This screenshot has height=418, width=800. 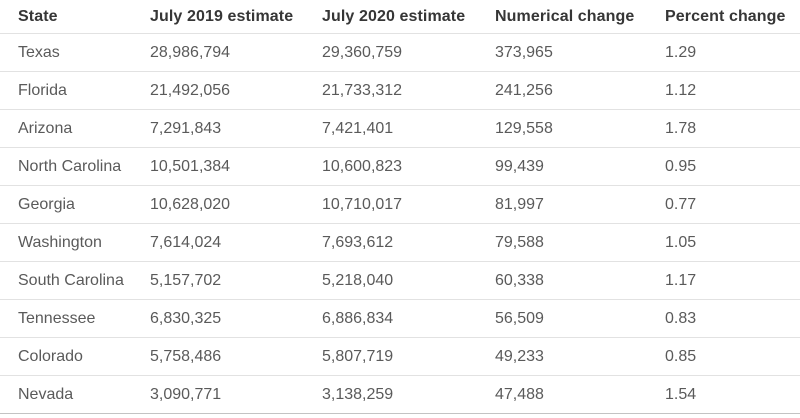 I want to click on cell-numerical-change: 60,338, so click(x=562, y=280).